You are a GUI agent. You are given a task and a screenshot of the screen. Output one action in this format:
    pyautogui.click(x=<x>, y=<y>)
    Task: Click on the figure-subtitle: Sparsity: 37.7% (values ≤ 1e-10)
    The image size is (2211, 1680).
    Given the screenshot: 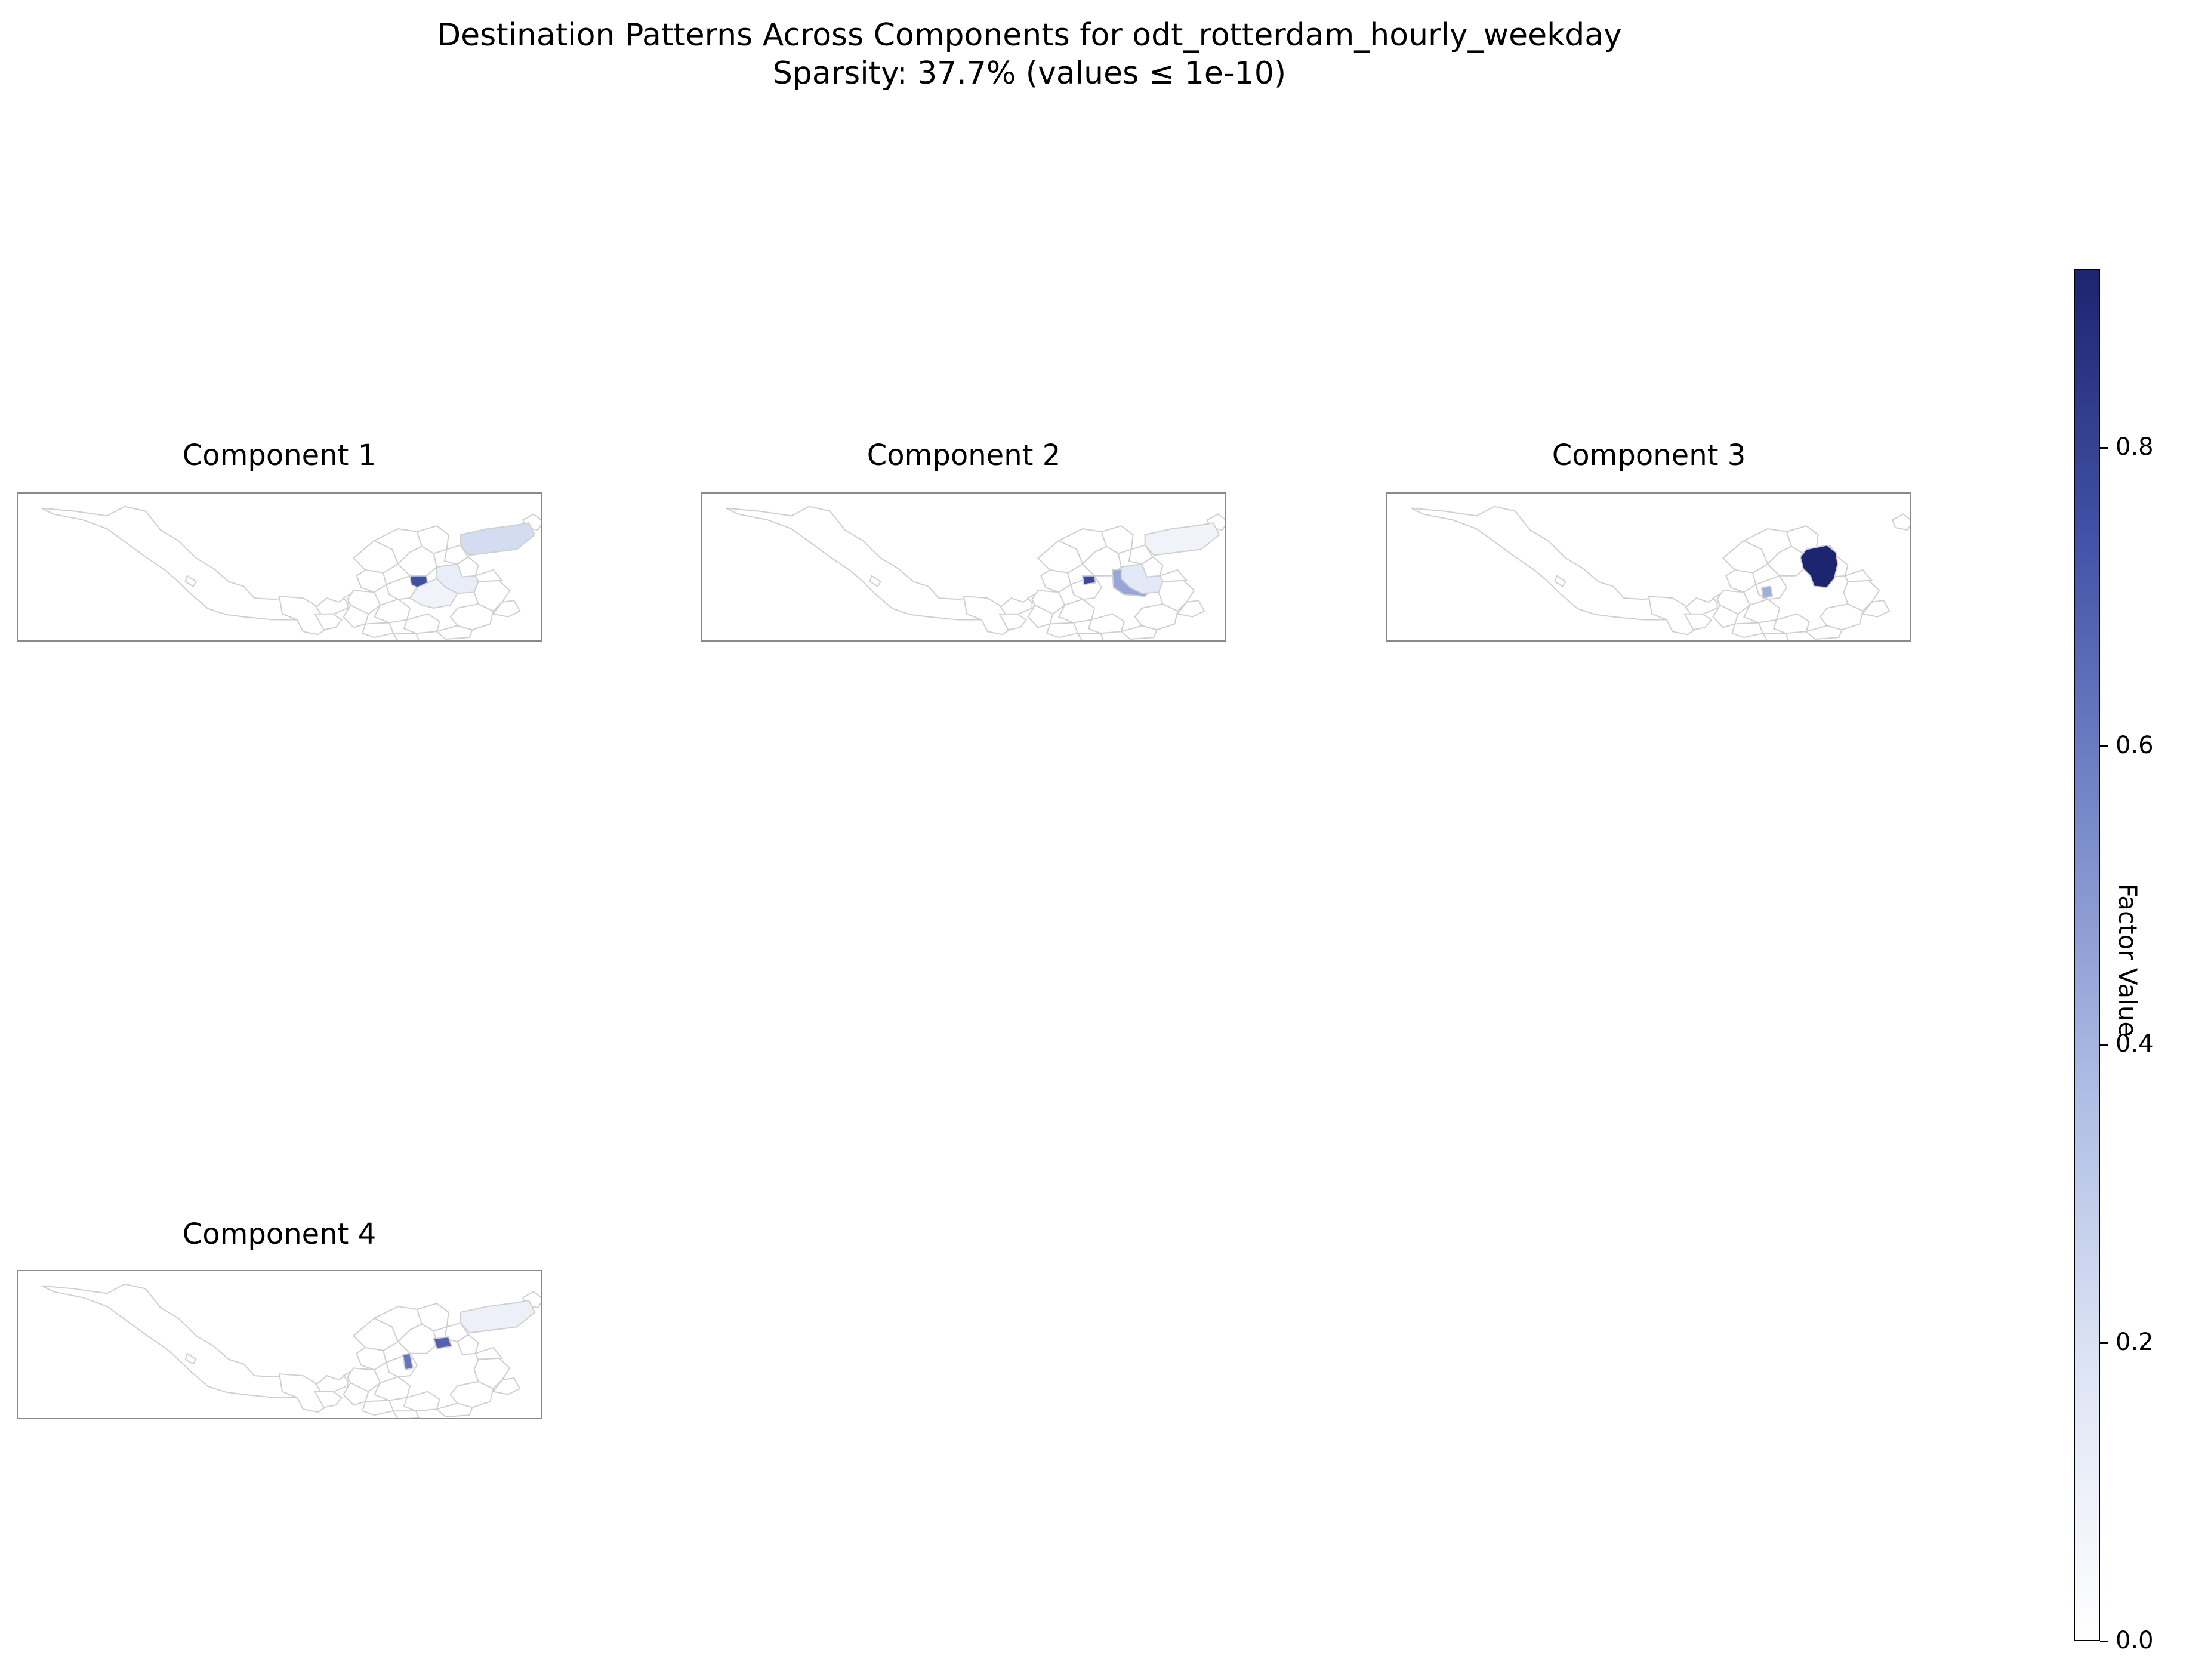 What is the action you would take?
    pyautogui.click(x=1029, y=73)
    